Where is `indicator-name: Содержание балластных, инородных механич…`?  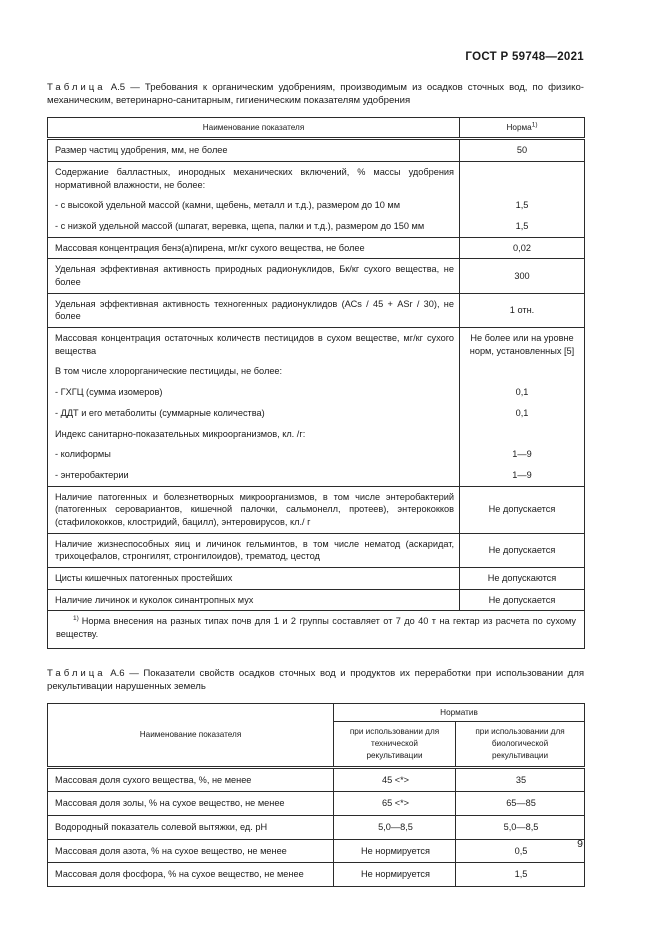 indicator-name: Содержание балластных, инородных механич… is located at coordinates (254, 178).